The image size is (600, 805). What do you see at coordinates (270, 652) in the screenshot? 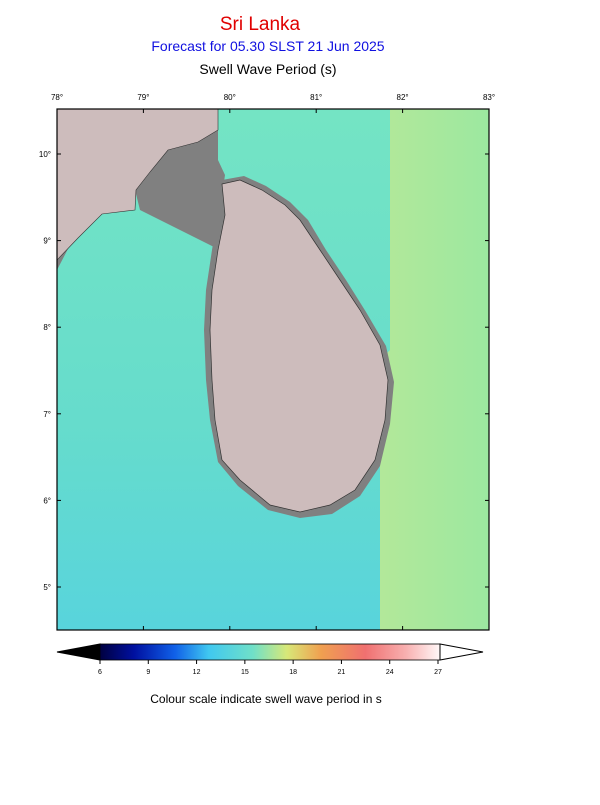
I see `colorbar` at bounding box center [270, 652].